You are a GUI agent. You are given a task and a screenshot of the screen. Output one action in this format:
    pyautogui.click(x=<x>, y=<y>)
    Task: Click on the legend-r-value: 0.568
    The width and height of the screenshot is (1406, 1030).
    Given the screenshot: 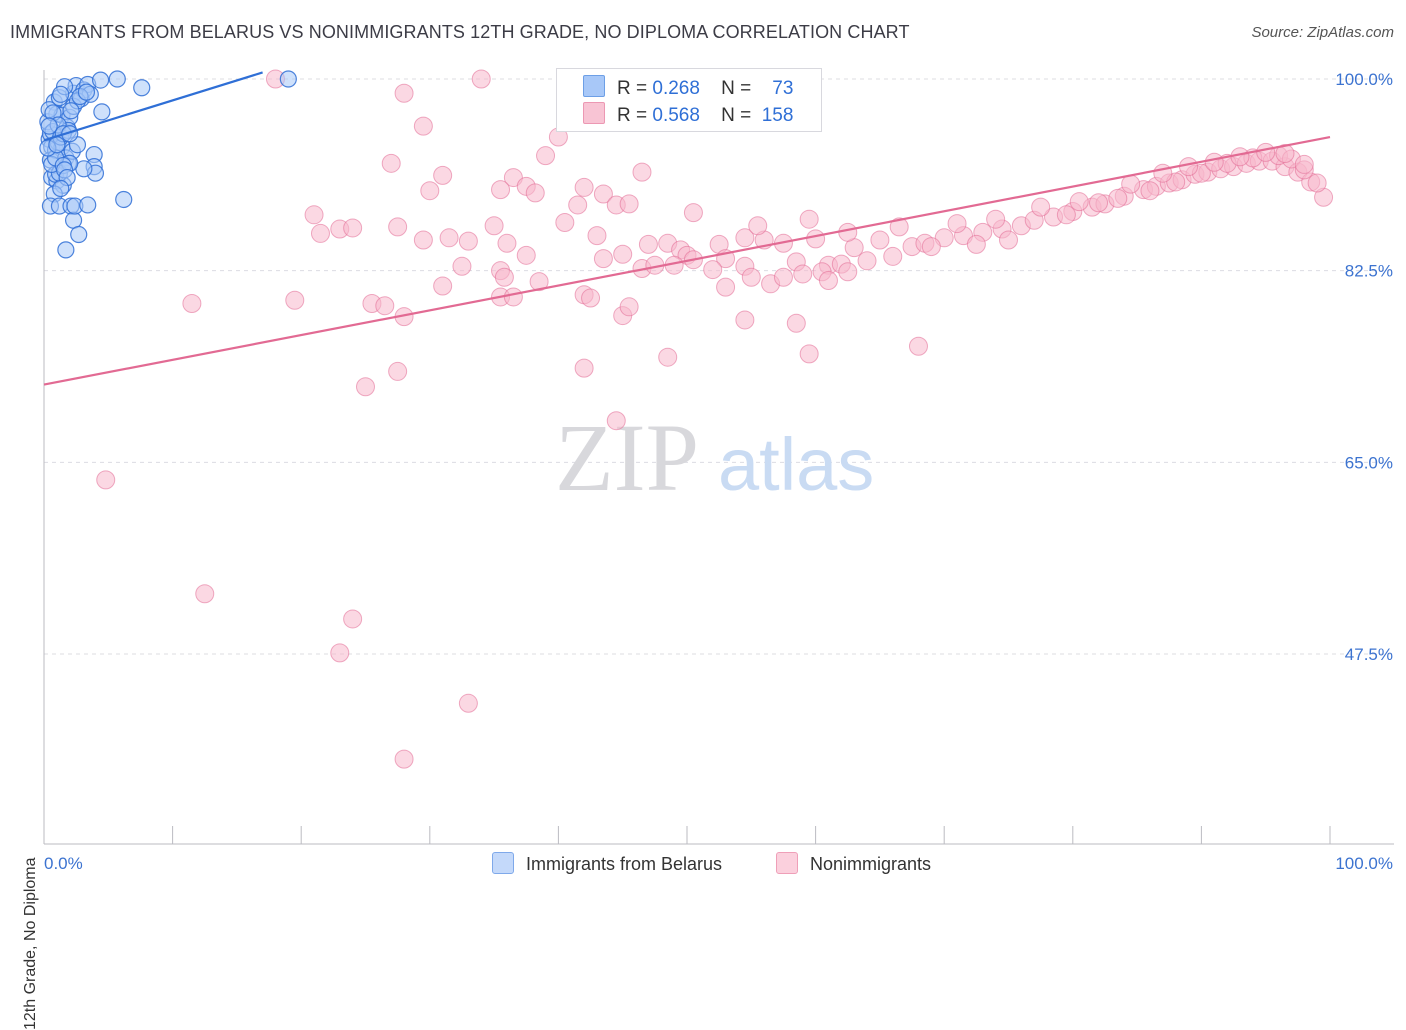 What is the action you would take?
    pyautogui.click(x=676, y=115)
    